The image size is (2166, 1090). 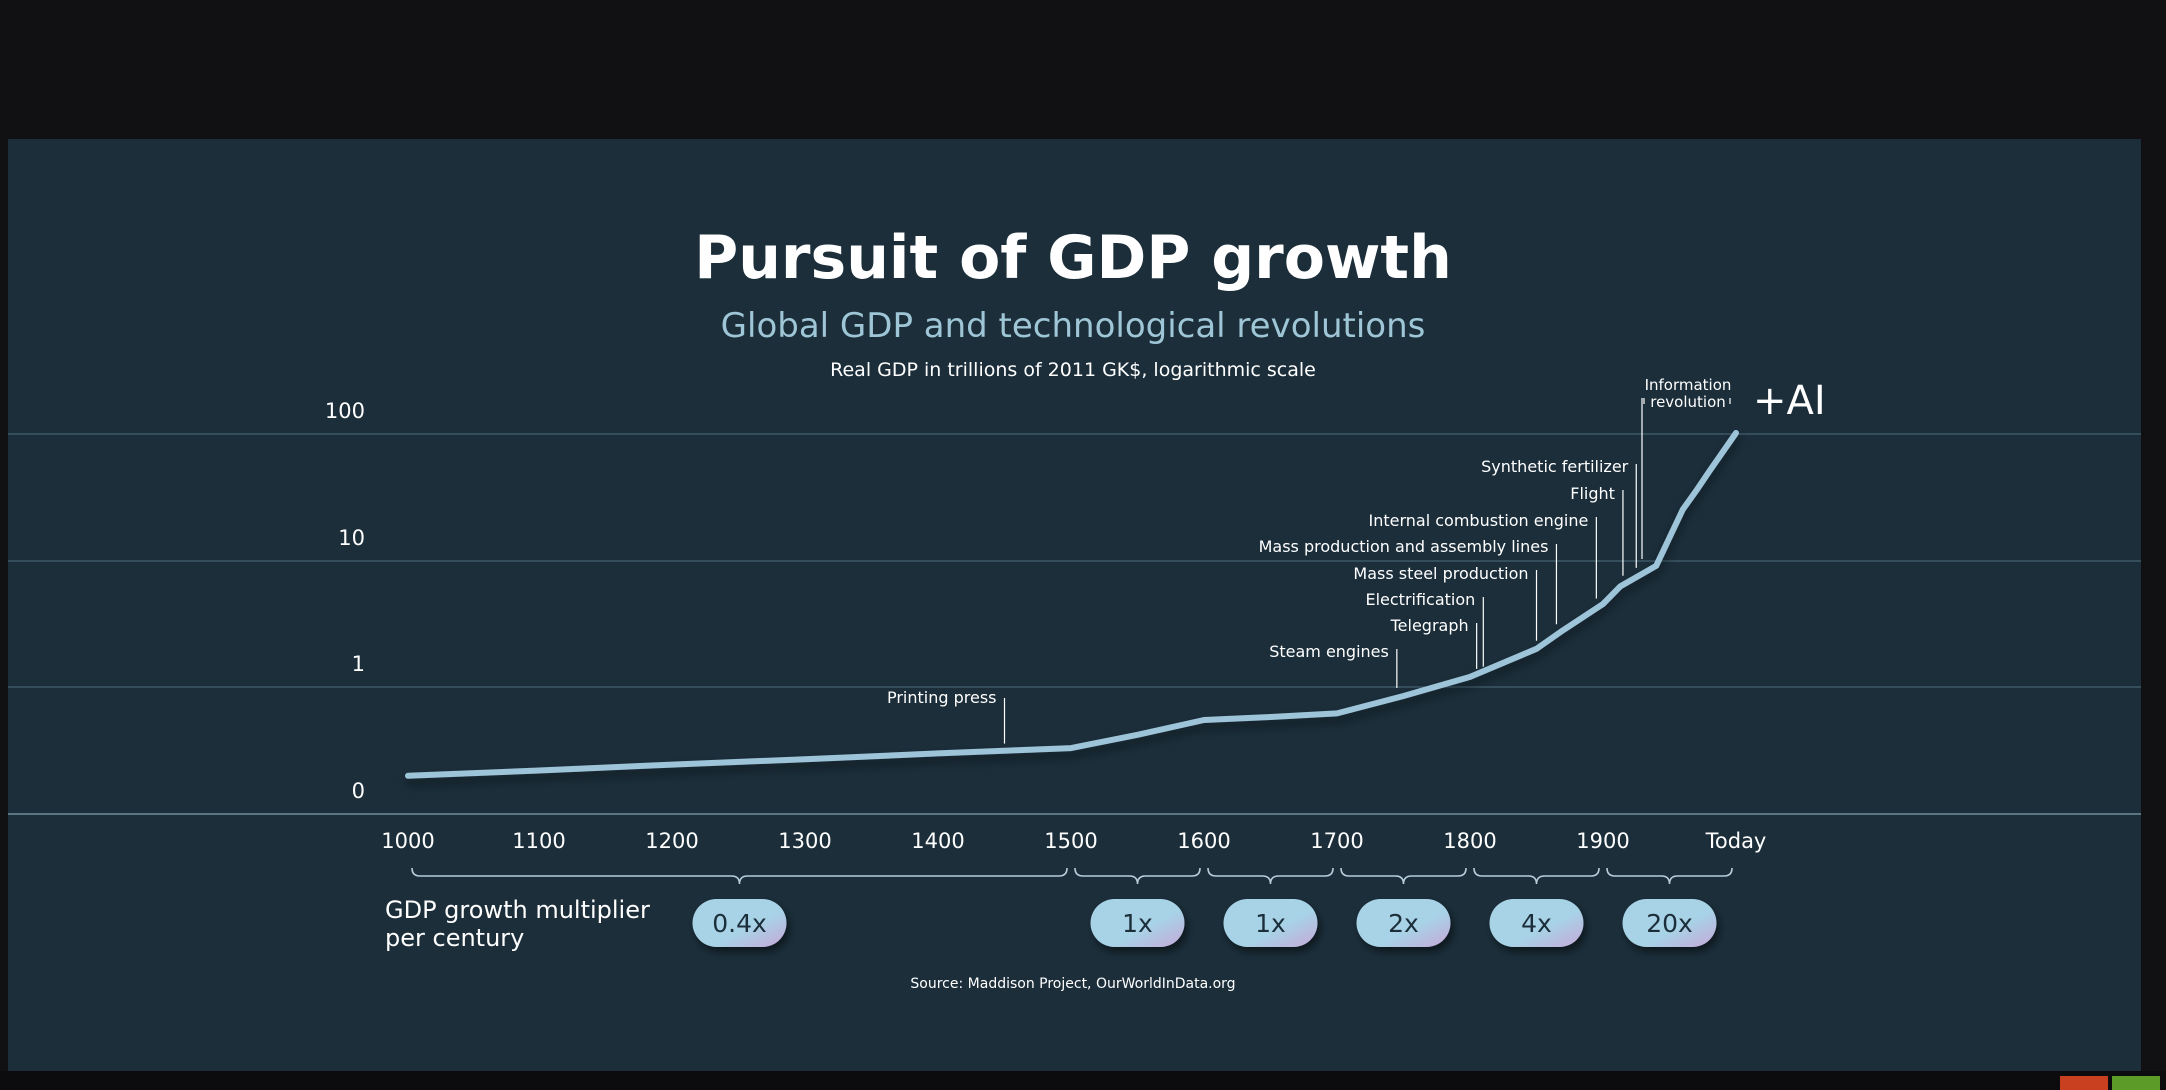 I want to click on growth-multiplier-value: 20x, so click(x=1669, y=923).